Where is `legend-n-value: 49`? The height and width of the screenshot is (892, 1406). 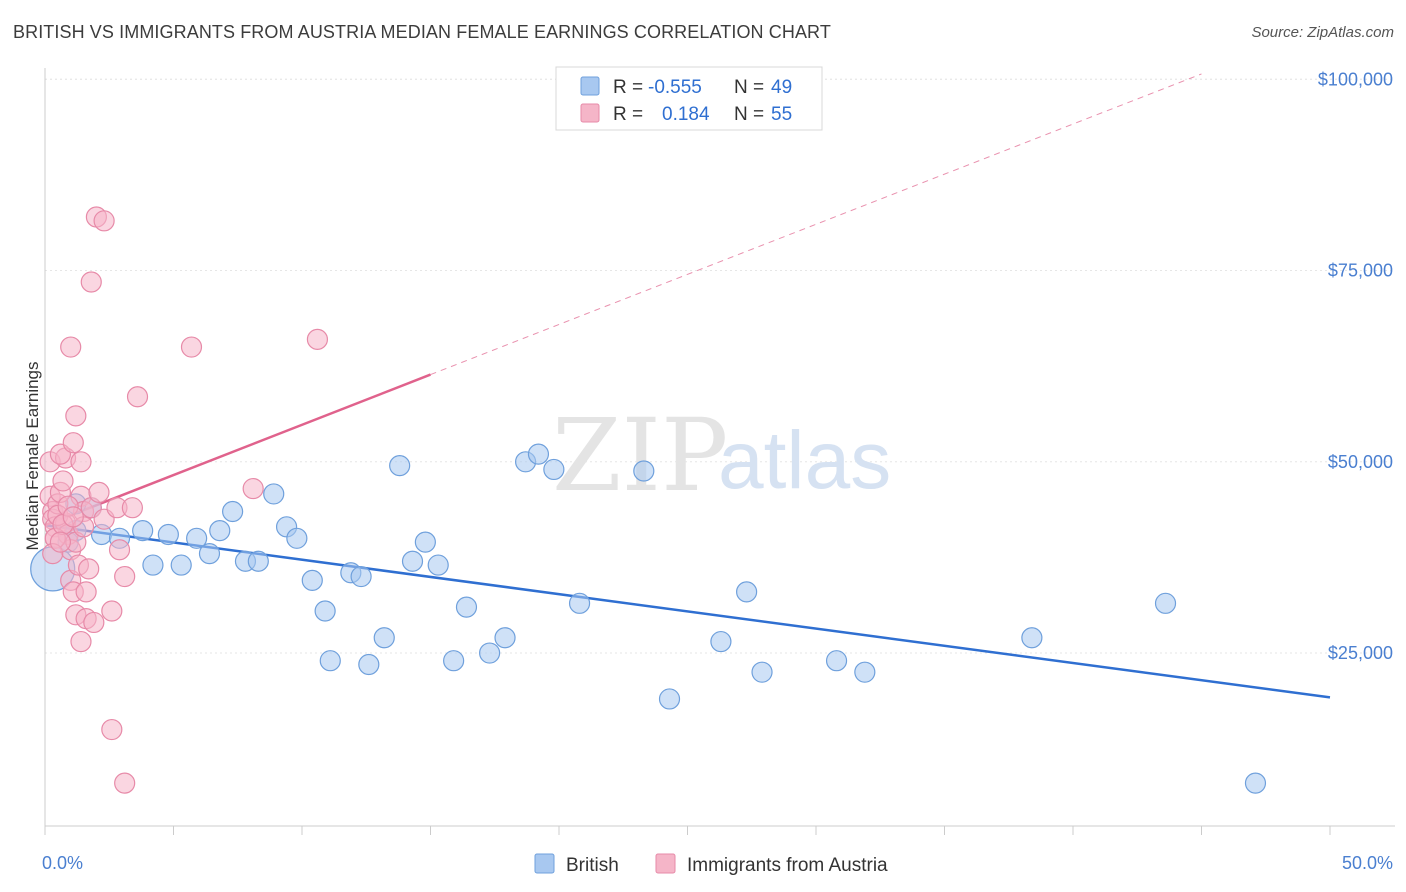 legend-n-value: 49 is located at coordinates (781, 87).